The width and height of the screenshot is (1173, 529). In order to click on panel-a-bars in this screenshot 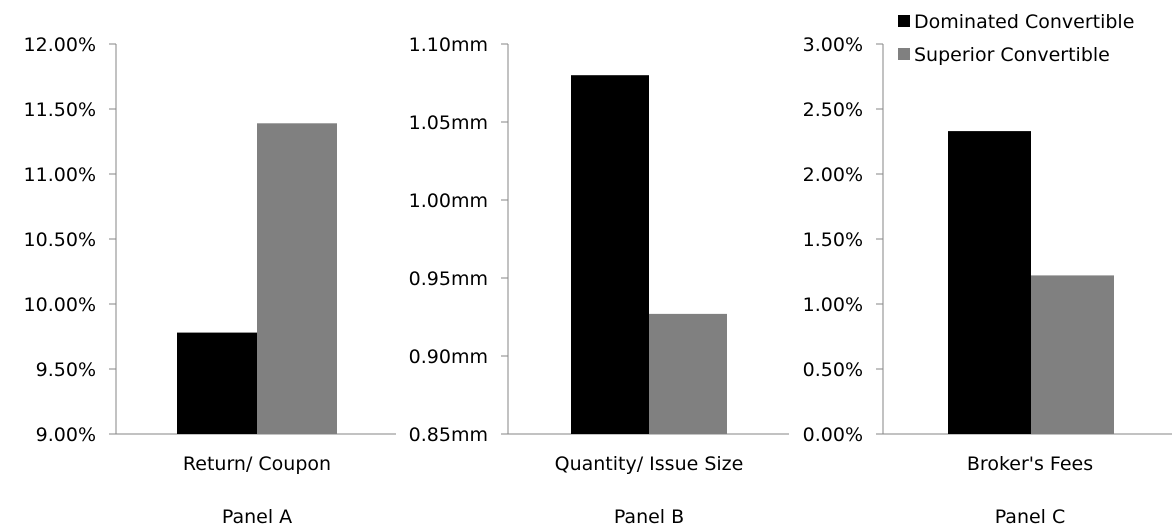, I will do `click(257, 279)`.